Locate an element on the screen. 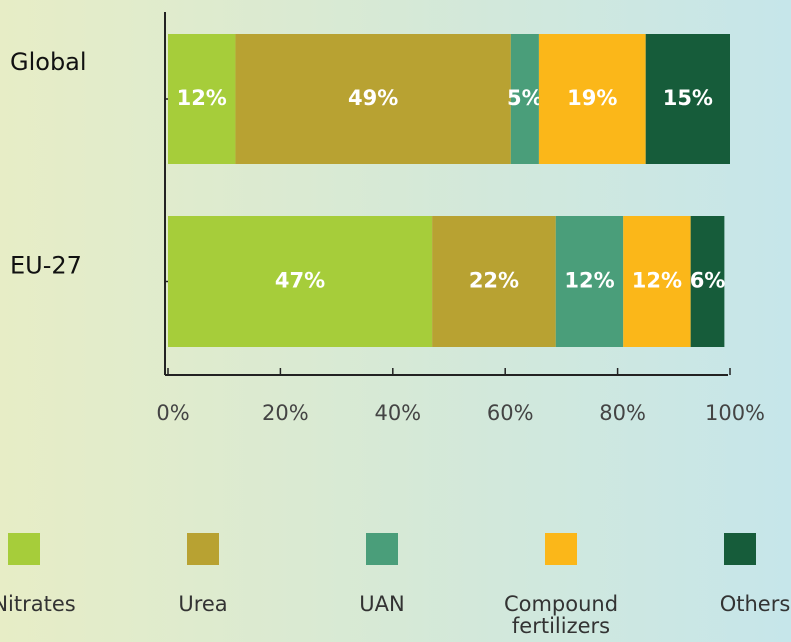 This screenshot has width=791, height=642. x-tick-label: 100% is located at coordinates (735, 413).